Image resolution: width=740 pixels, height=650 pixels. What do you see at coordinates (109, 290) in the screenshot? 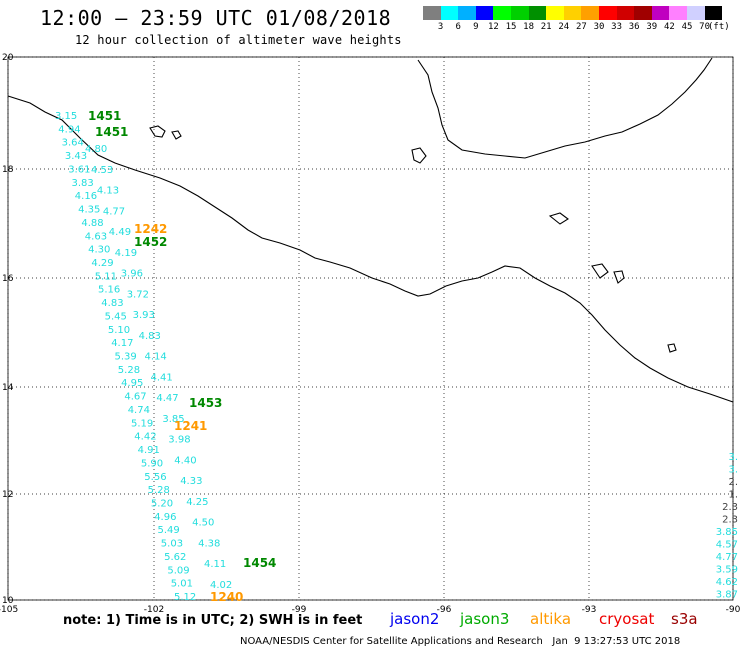
I see `swh-label: 5.16` at bounding box center [109, 290].